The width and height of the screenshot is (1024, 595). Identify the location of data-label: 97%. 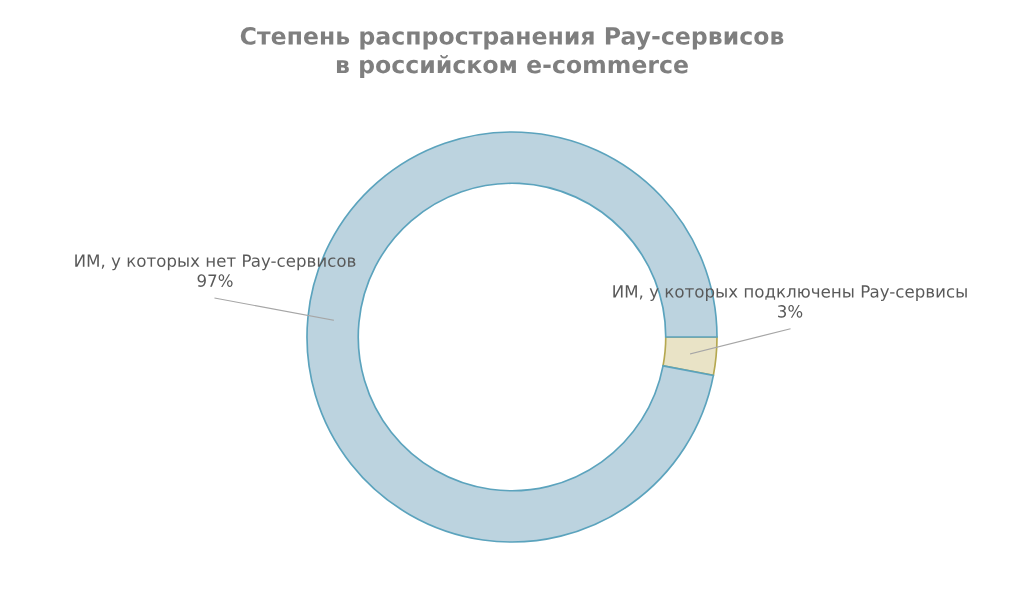
(215, 280).